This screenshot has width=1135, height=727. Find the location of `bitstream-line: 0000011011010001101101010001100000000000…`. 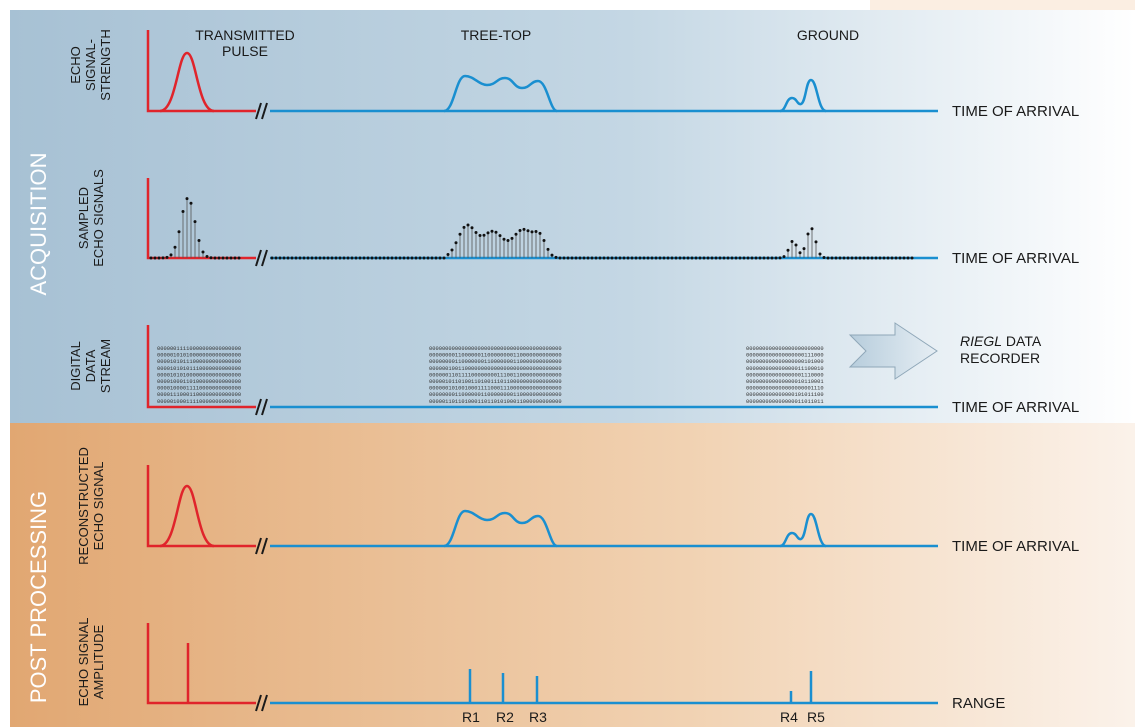

bitstream-line: 0000011011010001101101010001100000000000… is located at coordinates (495, 402).